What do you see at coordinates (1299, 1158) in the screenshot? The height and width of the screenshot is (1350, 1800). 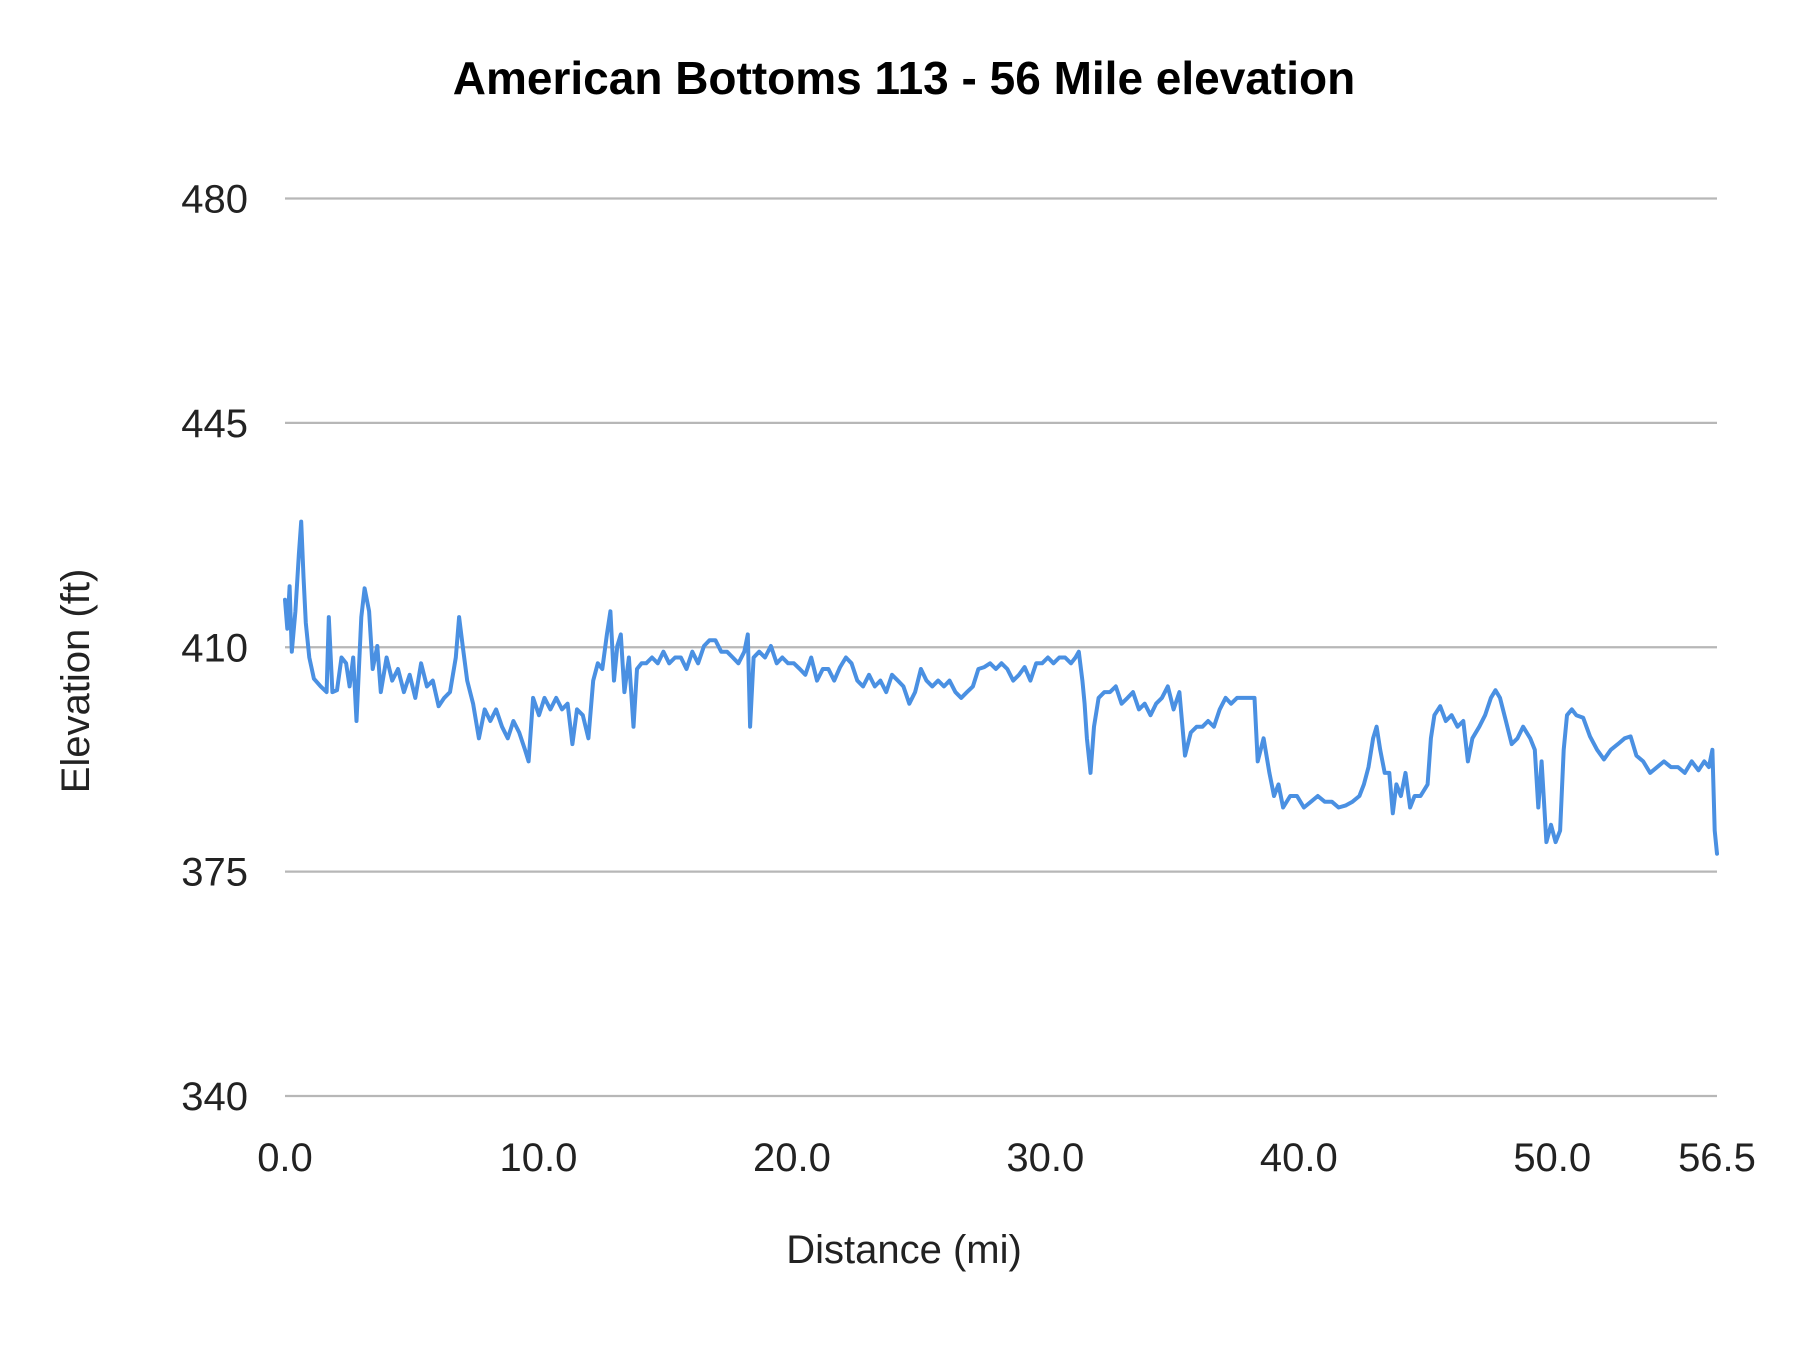 I see `x-tick-label: 40.0` at bounding box center [1299, 1158].